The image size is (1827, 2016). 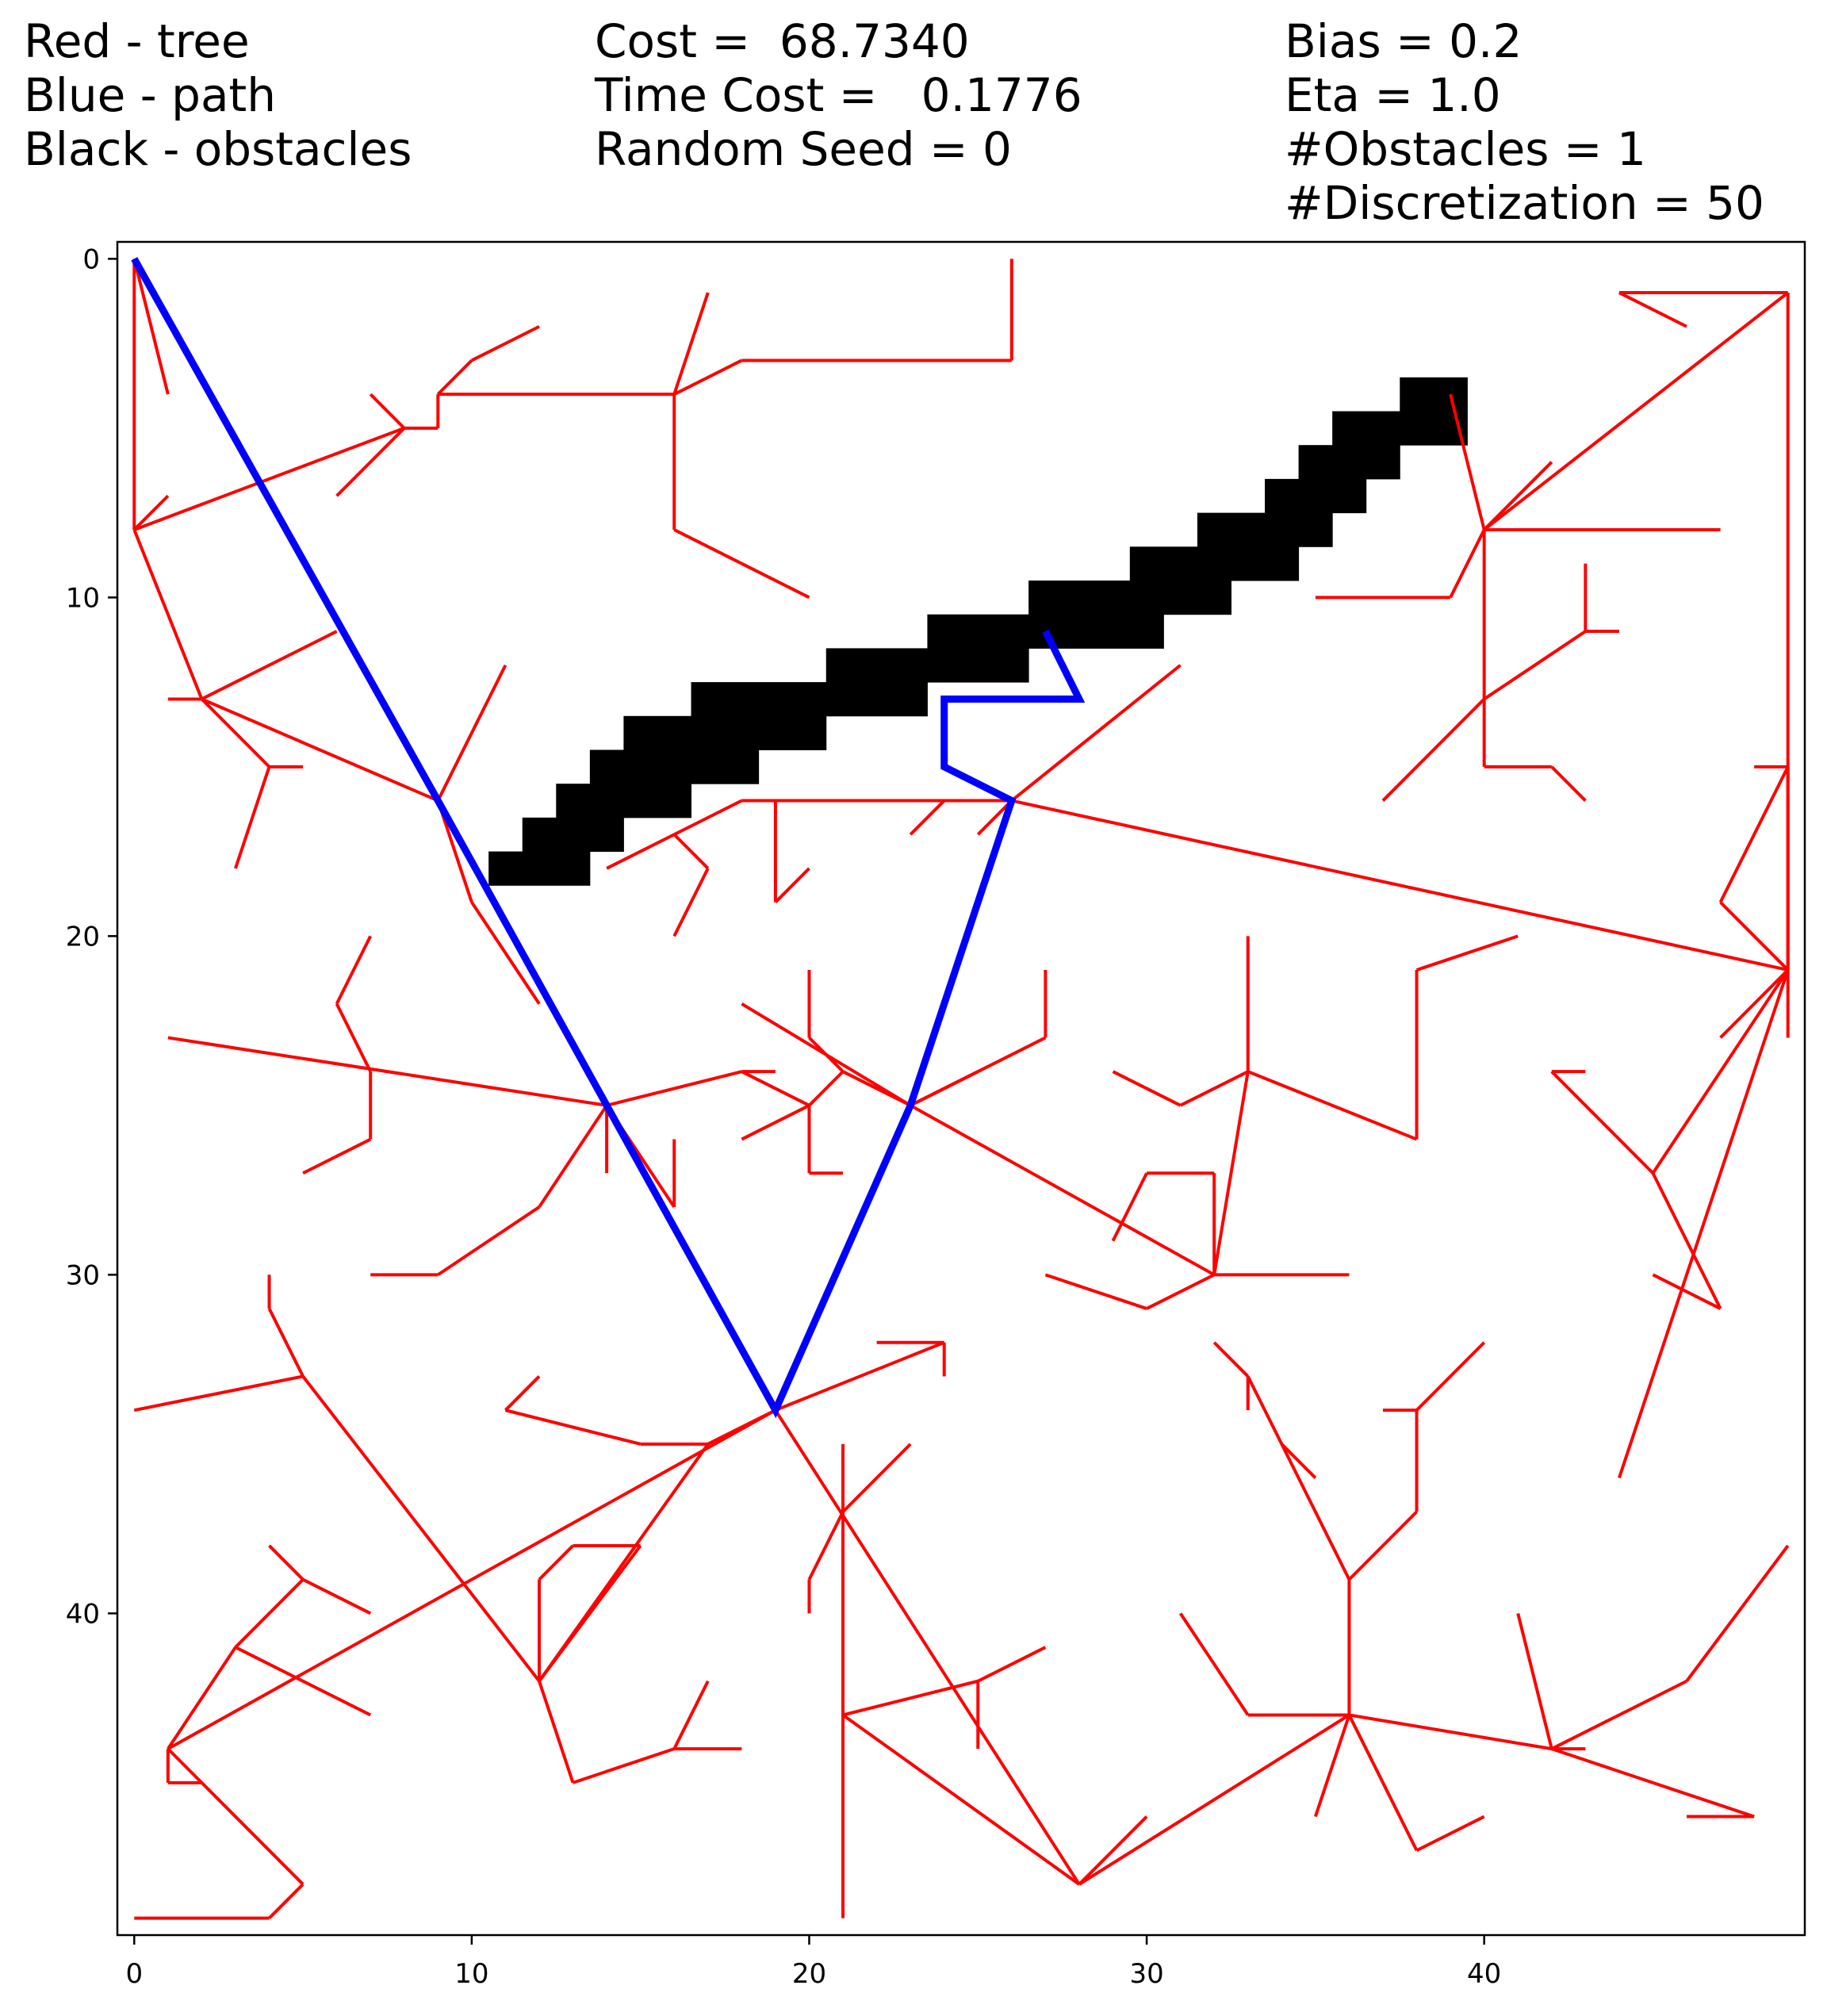 What do you see at coordinates (83, 598) in the screenshot?
I see `y-tick-label: 10` at bounding box center [83, 598].